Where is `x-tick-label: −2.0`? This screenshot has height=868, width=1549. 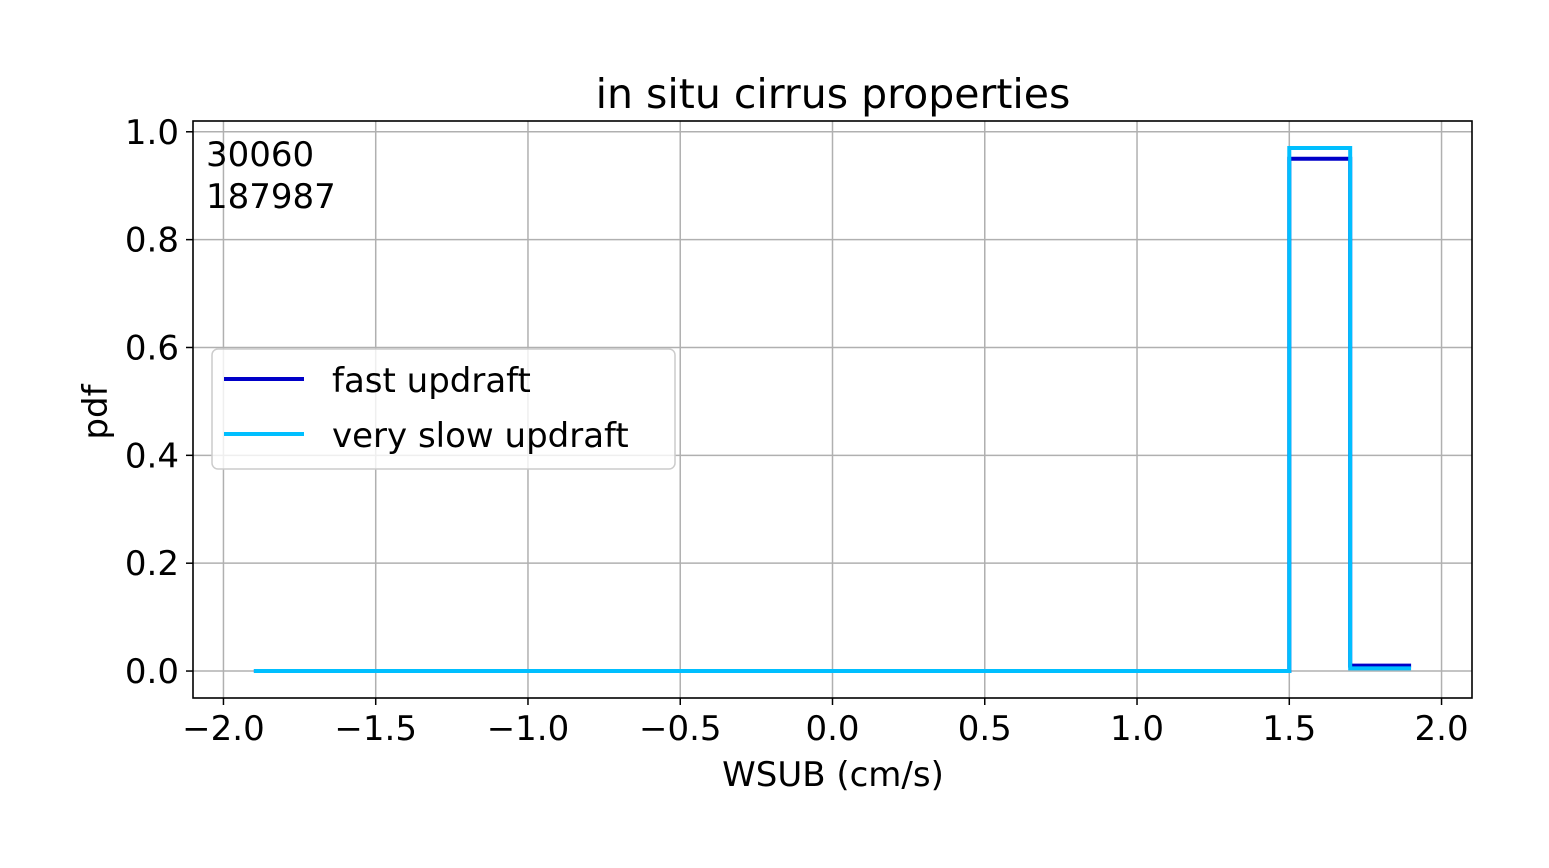 x-tick-label: −2.0 is located at coordinates (223, 729).